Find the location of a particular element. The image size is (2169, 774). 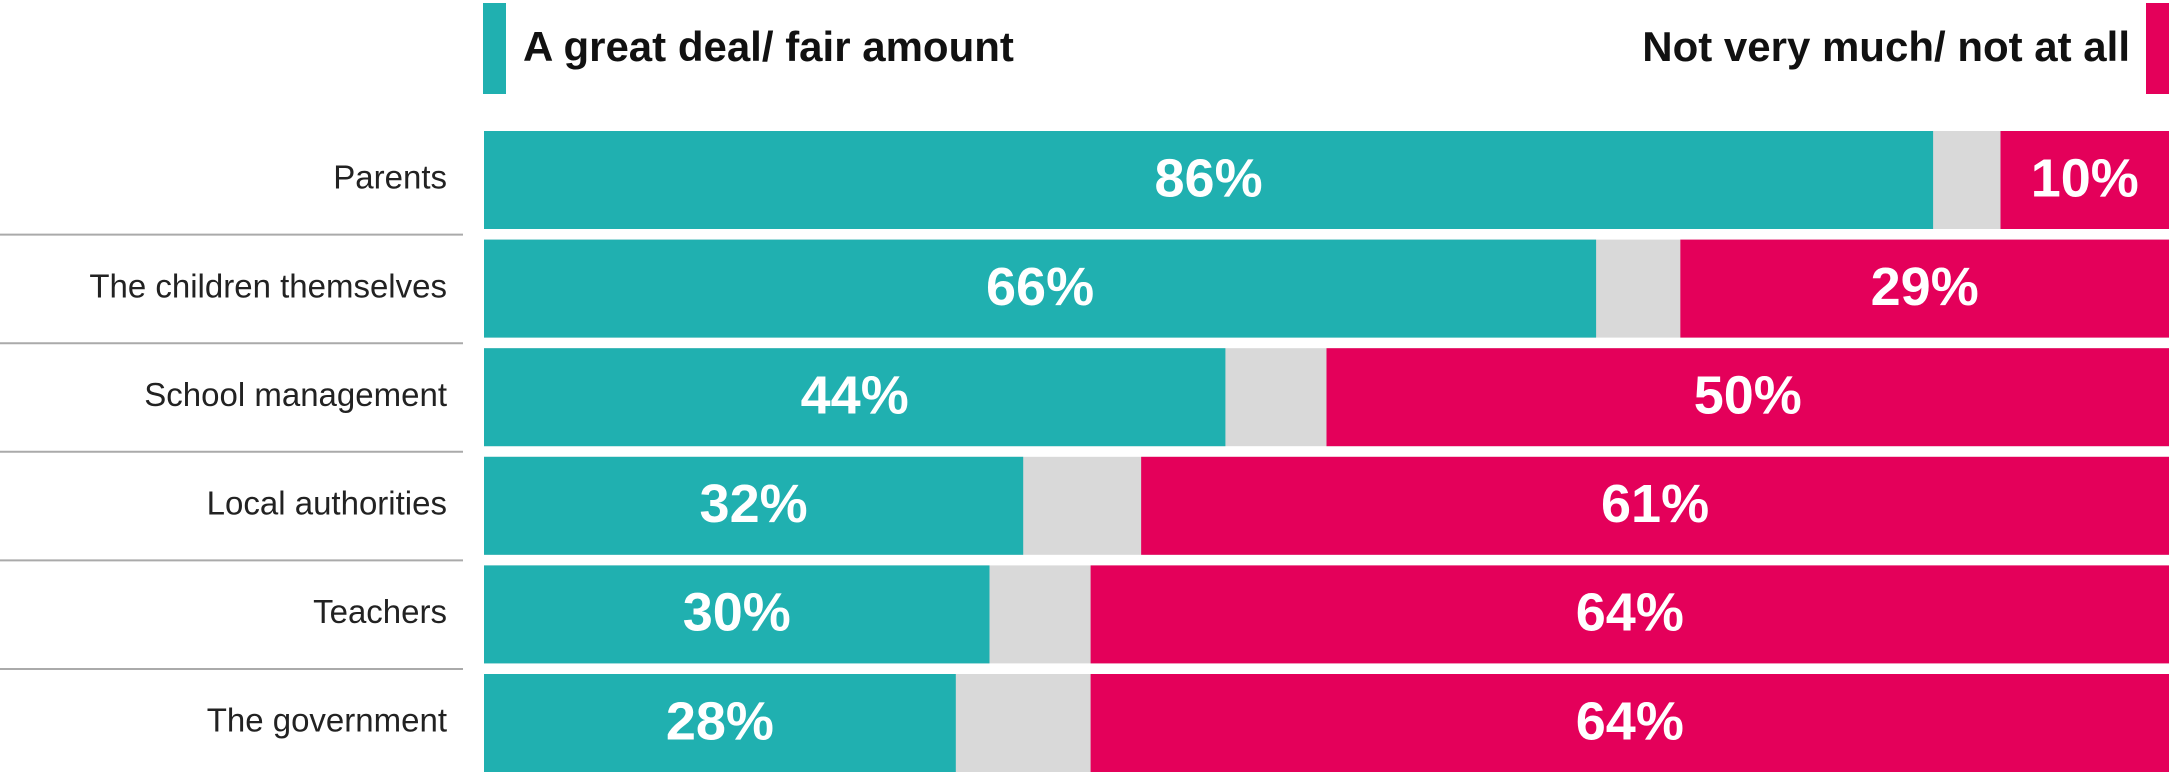

value-label: 28% is located at coordinates (720, 721).